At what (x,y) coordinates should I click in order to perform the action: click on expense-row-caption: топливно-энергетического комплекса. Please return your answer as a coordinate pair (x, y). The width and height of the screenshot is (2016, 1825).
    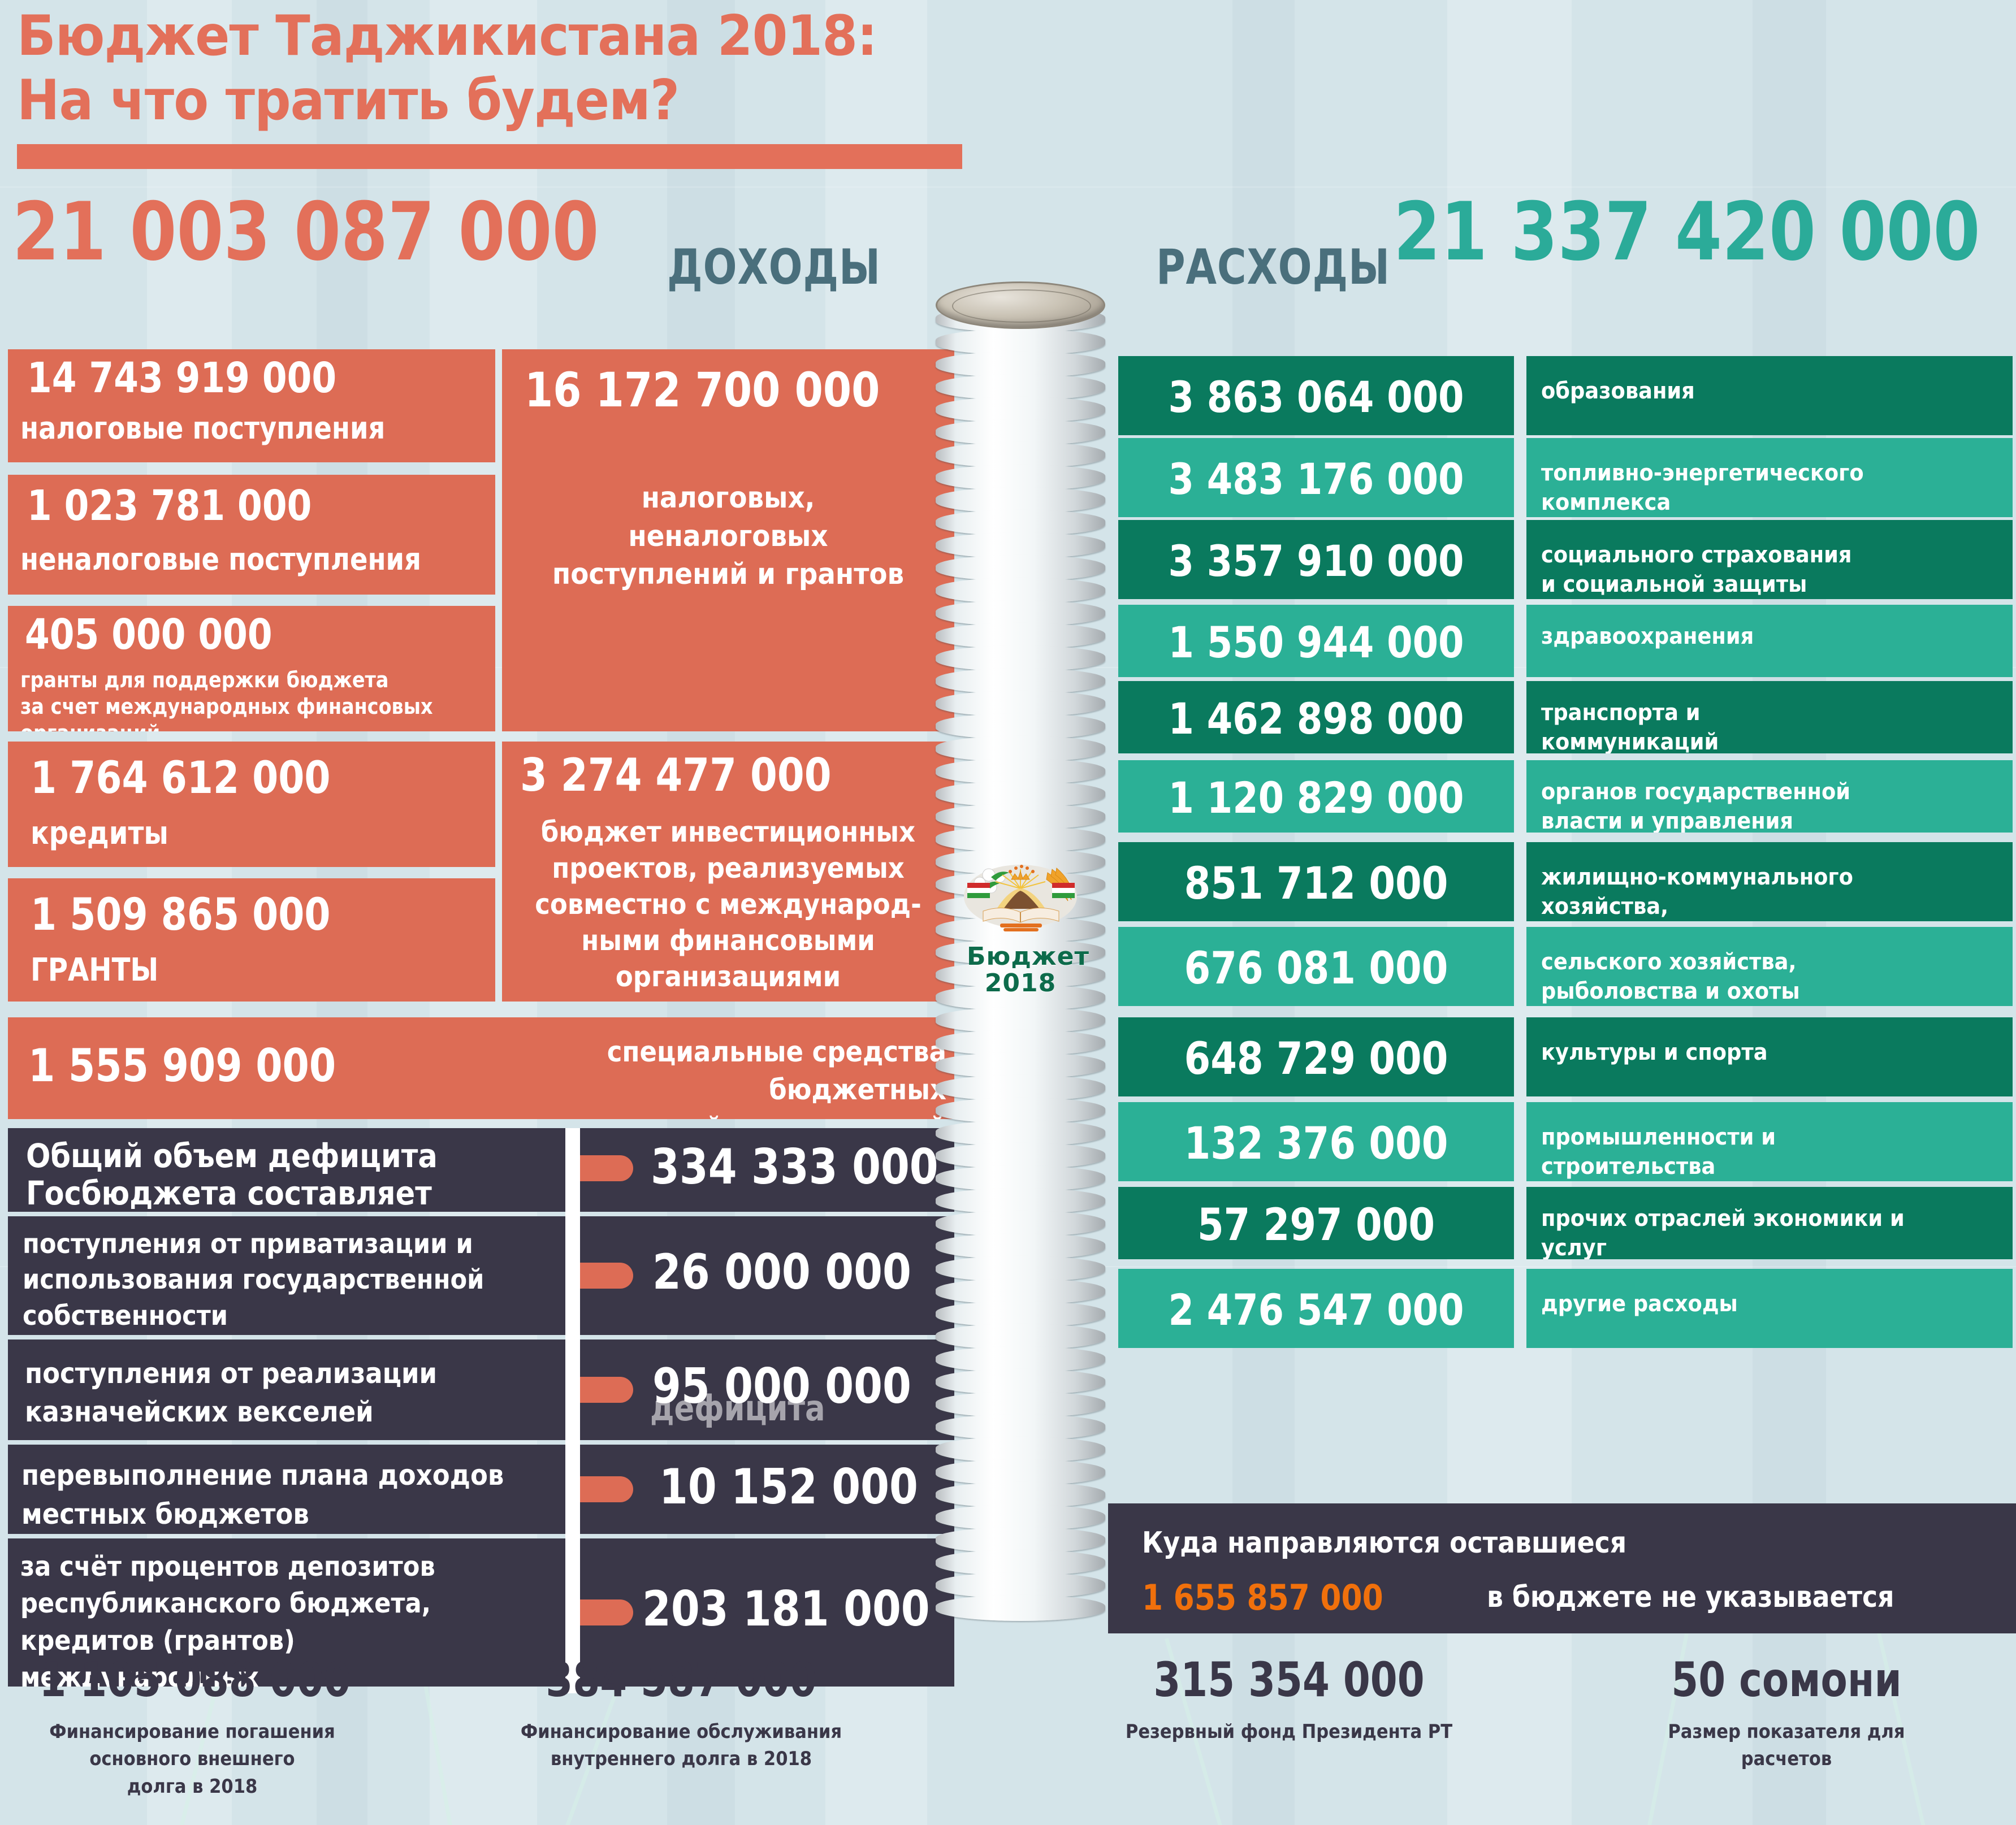
    Looking at the image, I should click on (1769, 478).